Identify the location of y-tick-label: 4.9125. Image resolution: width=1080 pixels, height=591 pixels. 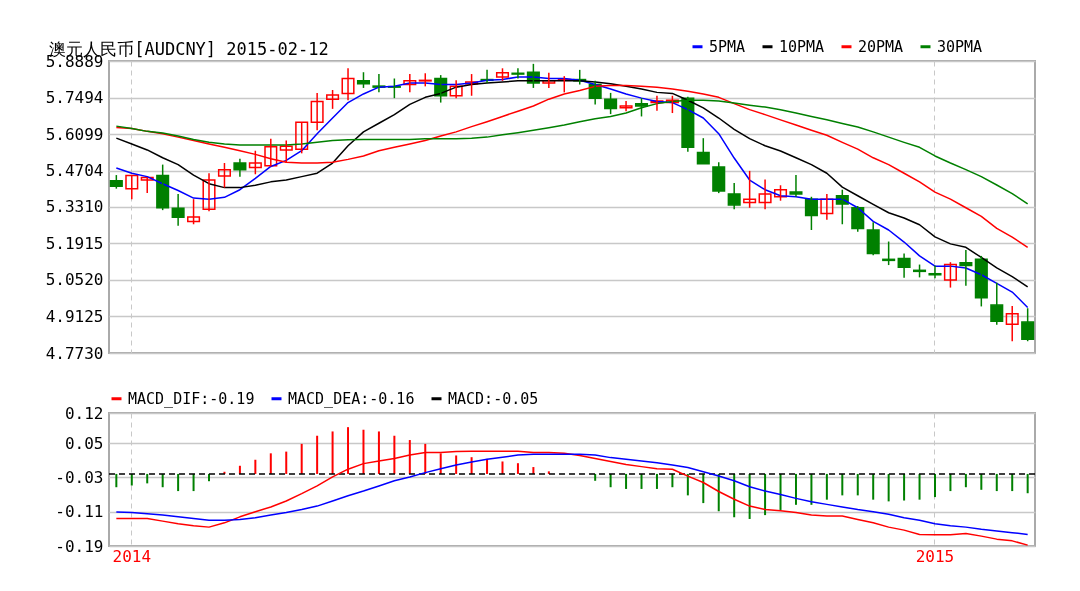
(74, 316).